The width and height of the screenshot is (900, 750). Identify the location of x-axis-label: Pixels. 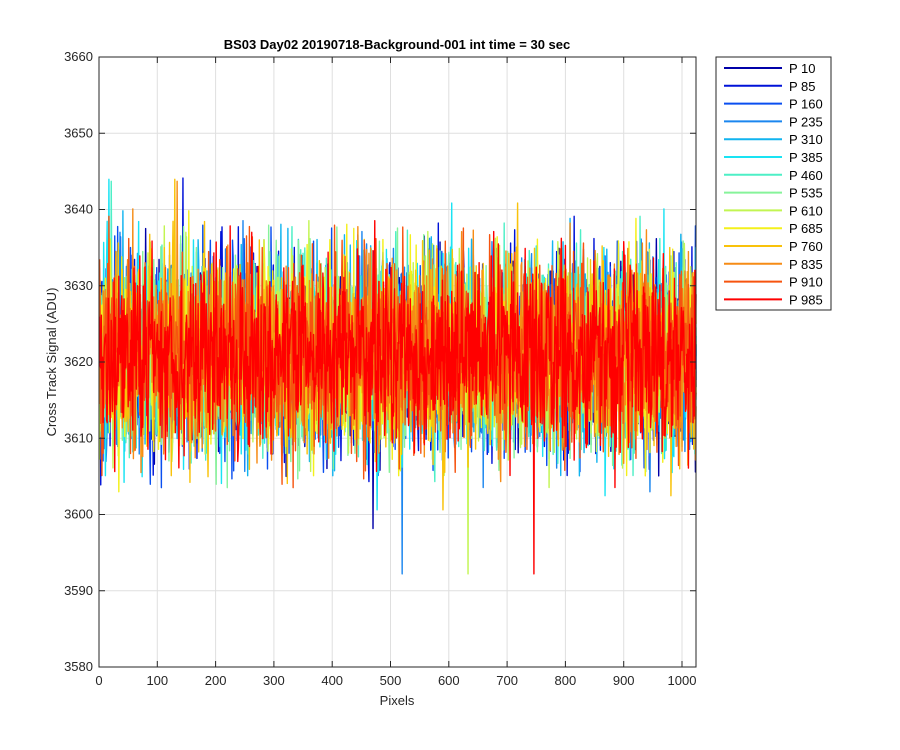
(397, 700).